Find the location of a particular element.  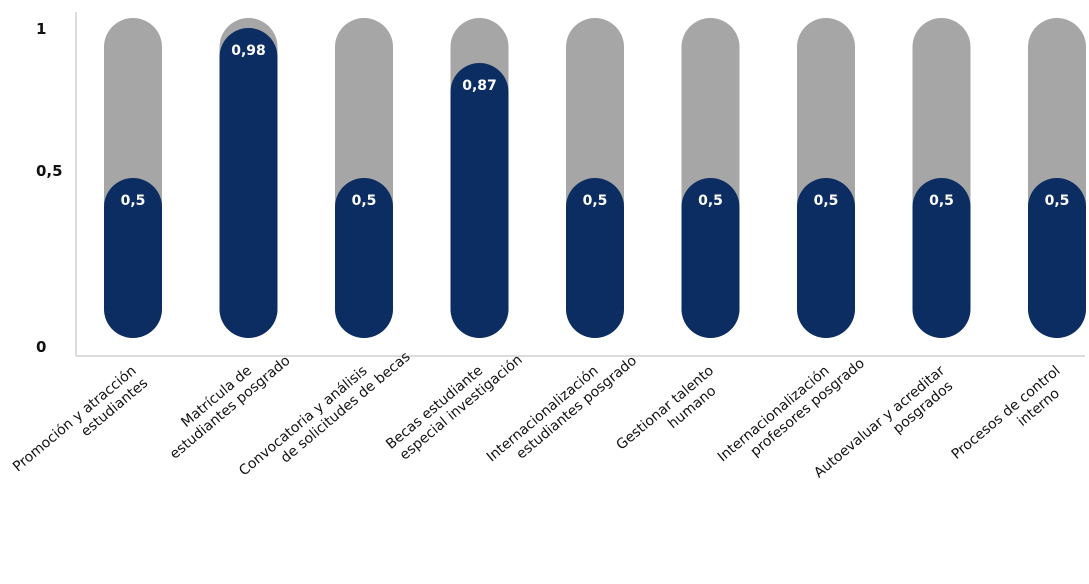

x-tick-label: Procesos de controlinterno is located at coordinates (1012, 419).